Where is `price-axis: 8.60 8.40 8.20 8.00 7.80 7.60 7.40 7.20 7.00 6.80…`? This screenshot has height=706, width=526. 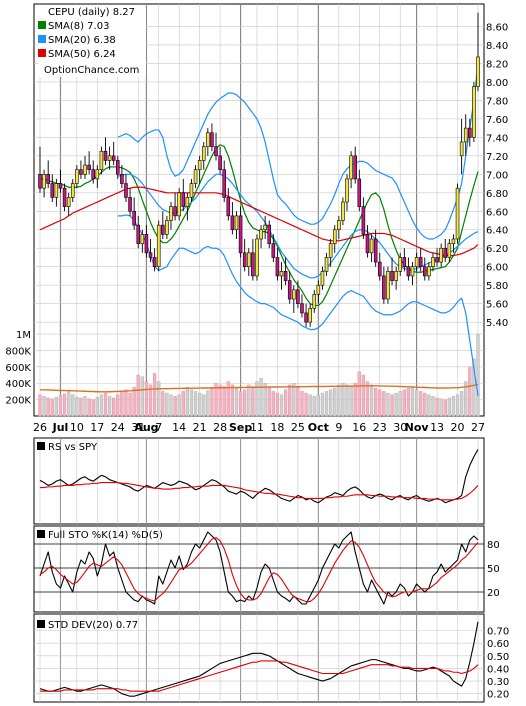
price-axis: 8.60 8.40 8.20 8.00 7.80 7.60 7.40 7.20 7.00 6.80… is located at coordinates (497, 175).